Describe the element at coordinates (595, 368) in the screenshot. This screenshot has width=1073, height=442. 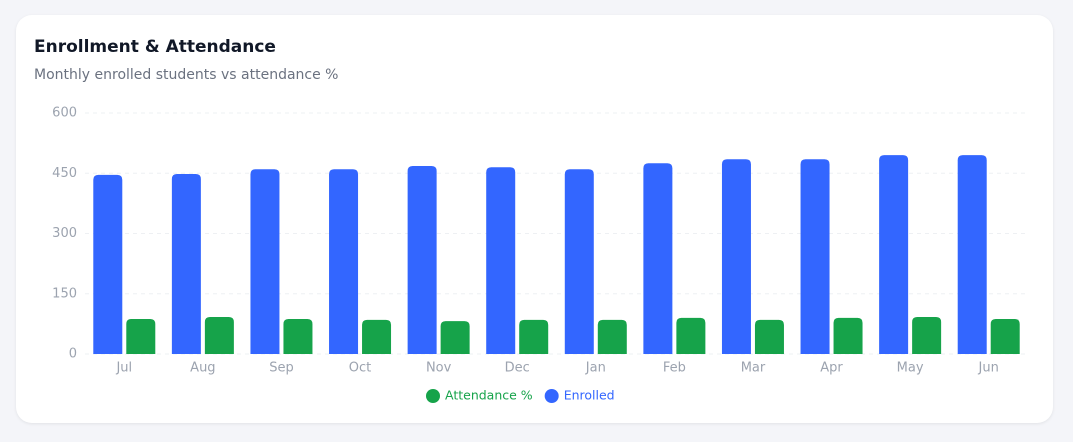
I see `x-tick-label: Jan` at that location.